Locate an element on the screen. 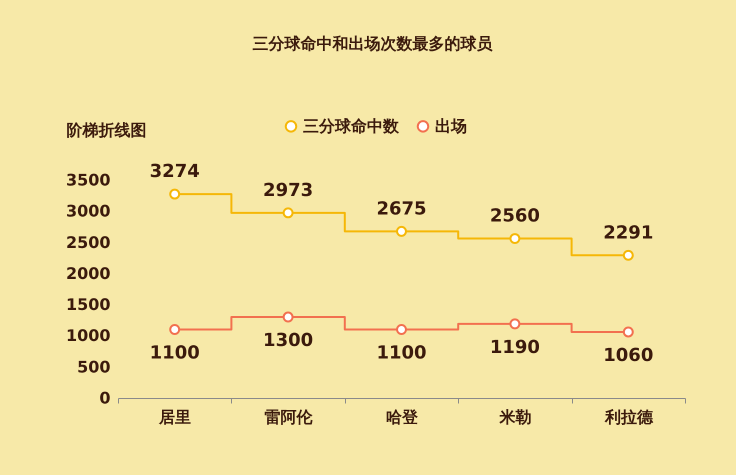 The width and height of the screenshot is (736, 475). chart-title: 三分球命中和出场次数最多的球员 is located at coordinates (373, 43).